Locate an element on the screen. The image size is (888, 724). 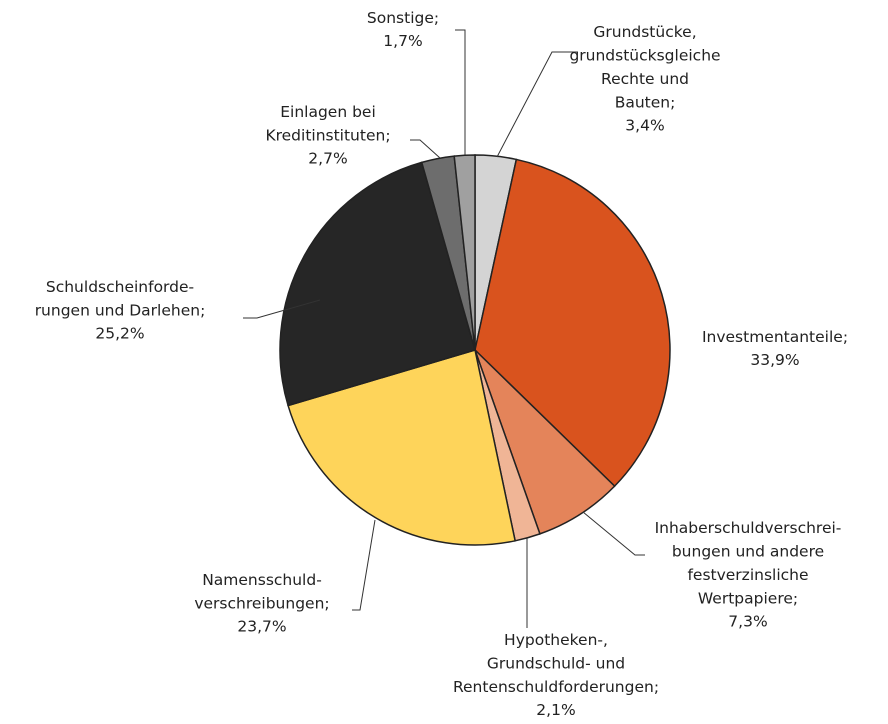
label-line: Rechte und is located at coordinates (645, 79).